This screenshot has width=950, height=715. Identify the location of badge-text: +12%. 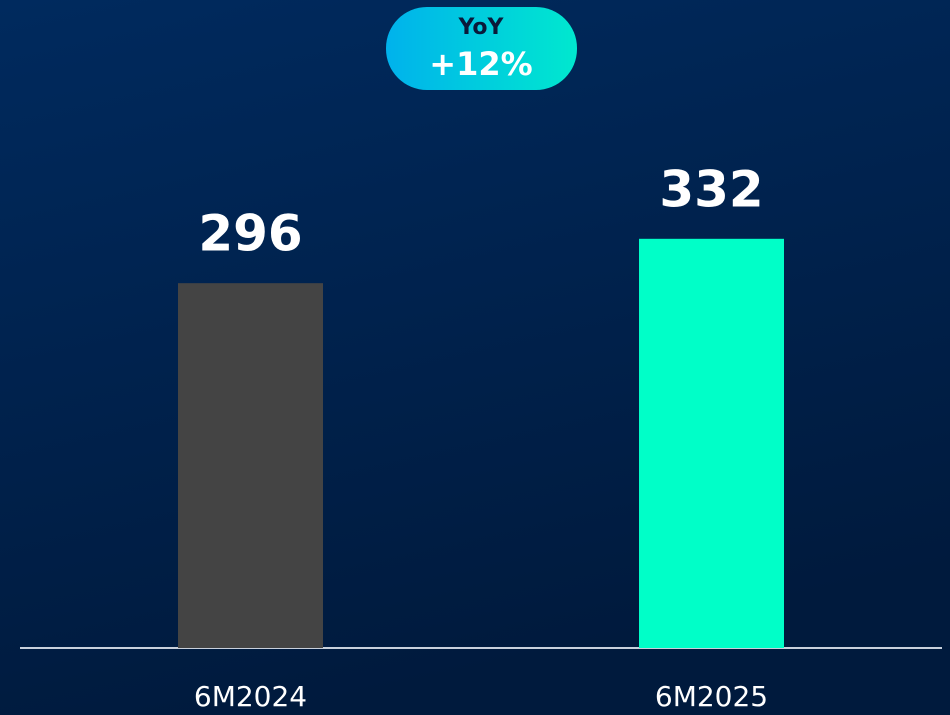
(480, 64).